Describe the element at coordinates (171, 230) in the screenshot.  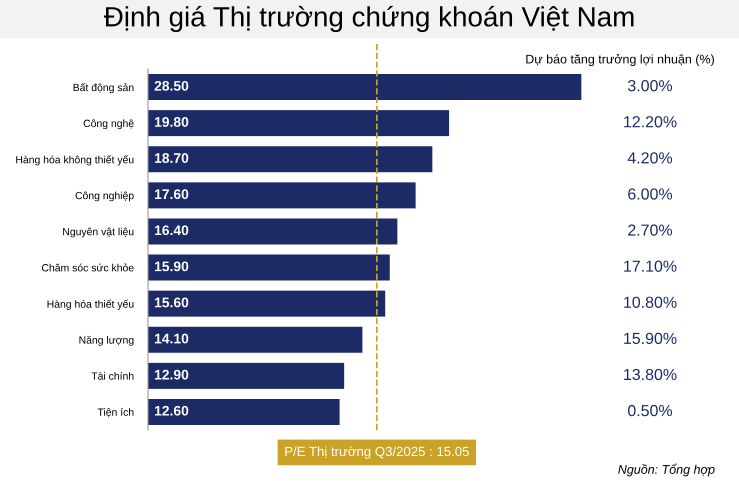
I see `data-label: 16.40` at that location.